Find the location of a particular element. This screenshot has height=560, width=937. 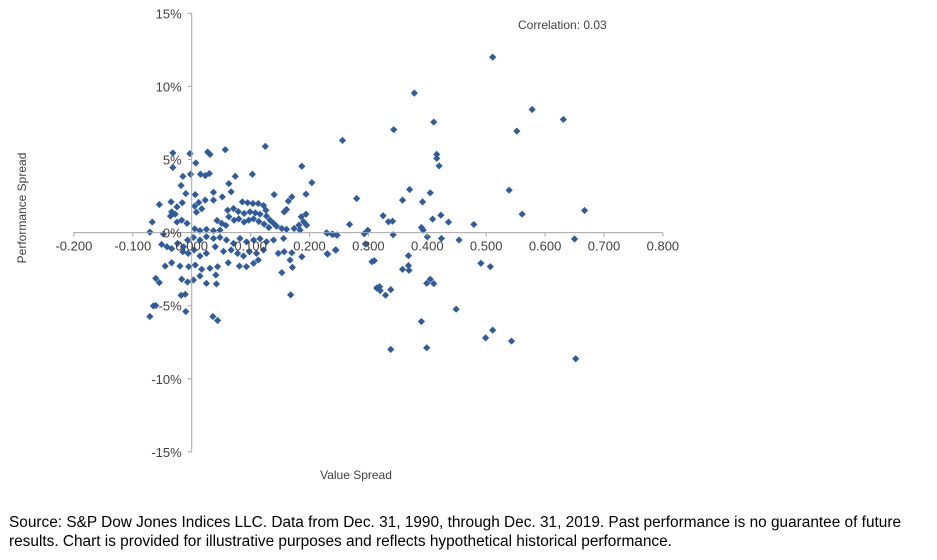

x-tick-label: 0.600 is located at coordinates (545, 246).